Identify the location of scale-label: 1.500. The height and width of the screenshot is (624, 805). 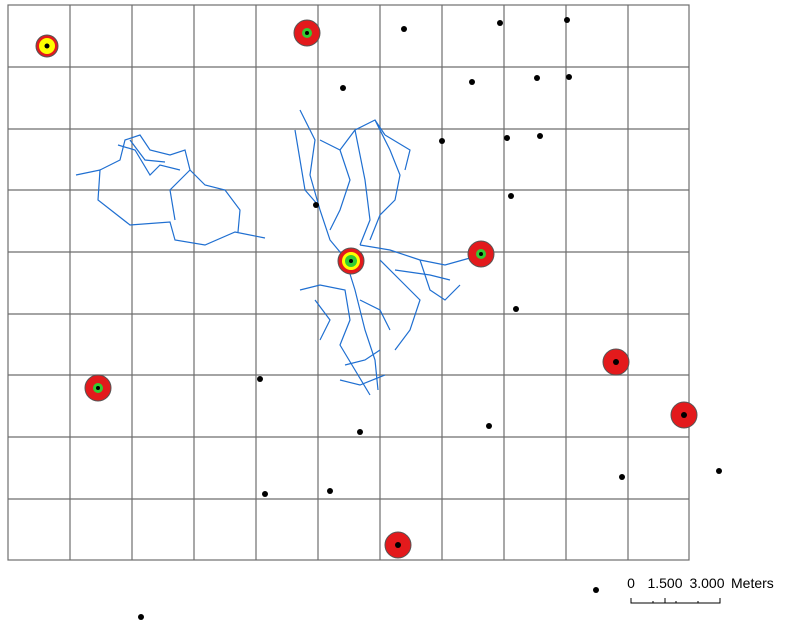
(664, 583).